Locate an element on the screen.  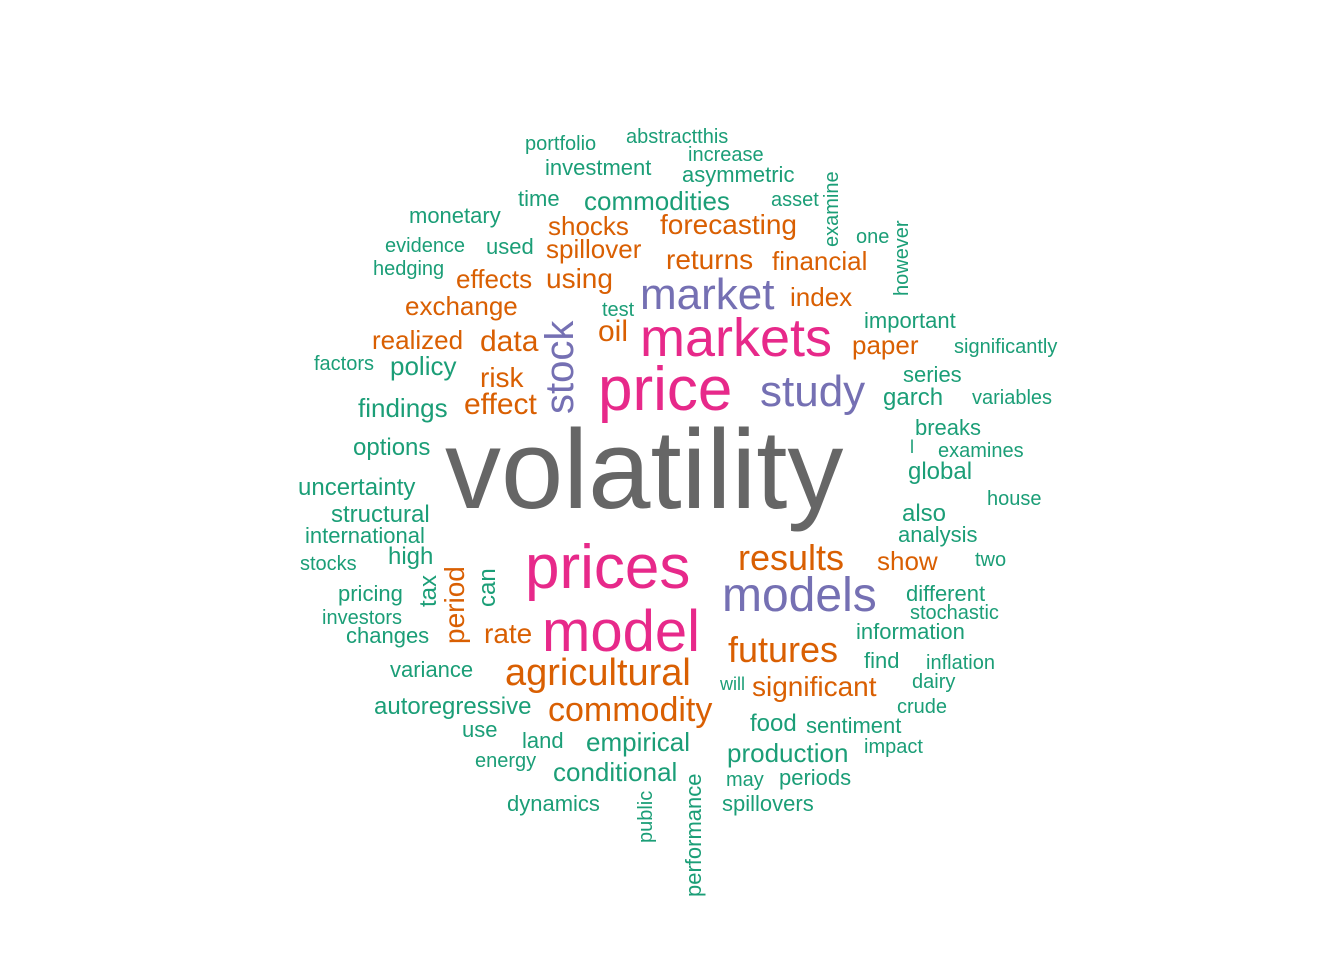
word-forecasting: forecasting is located at coordinates (728, 224).